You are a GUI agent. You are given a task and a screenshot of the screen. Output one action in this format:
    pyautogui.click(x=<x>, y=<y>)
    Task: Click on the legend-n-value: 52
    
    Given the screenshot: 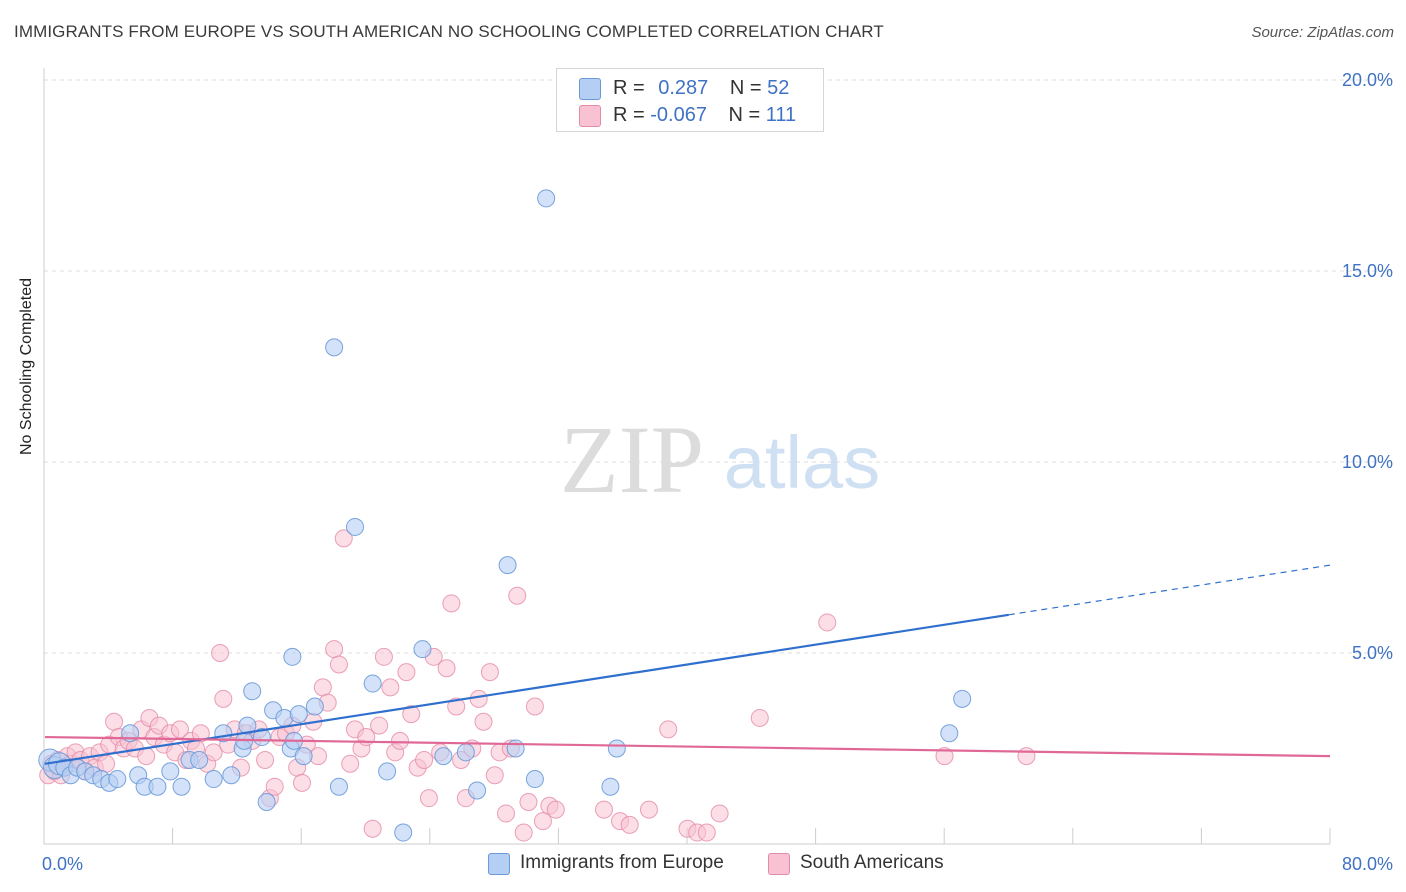 What is the action you would take?
    pyautogui.click(x=778, y=88)
    